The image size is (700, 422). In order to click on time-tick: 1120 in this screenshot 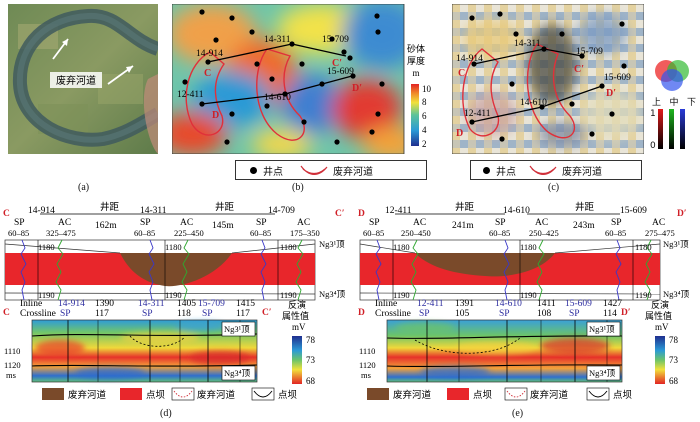, I will do `click(12, 365)`.